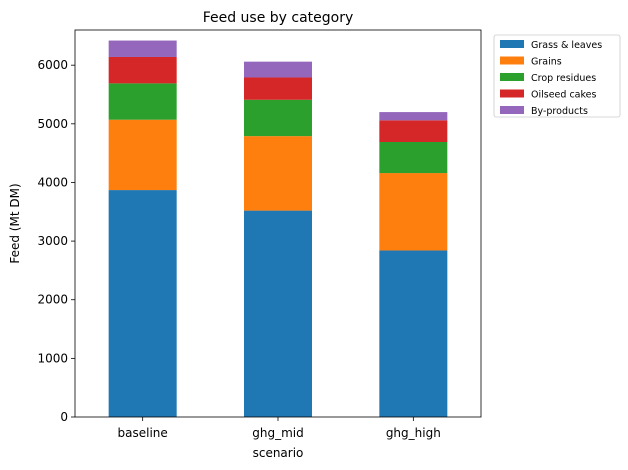  Describe the element at coordinates (15, 223) in the screenshot. I see `y-axis-label: Feed (Mt DM)` at that location.